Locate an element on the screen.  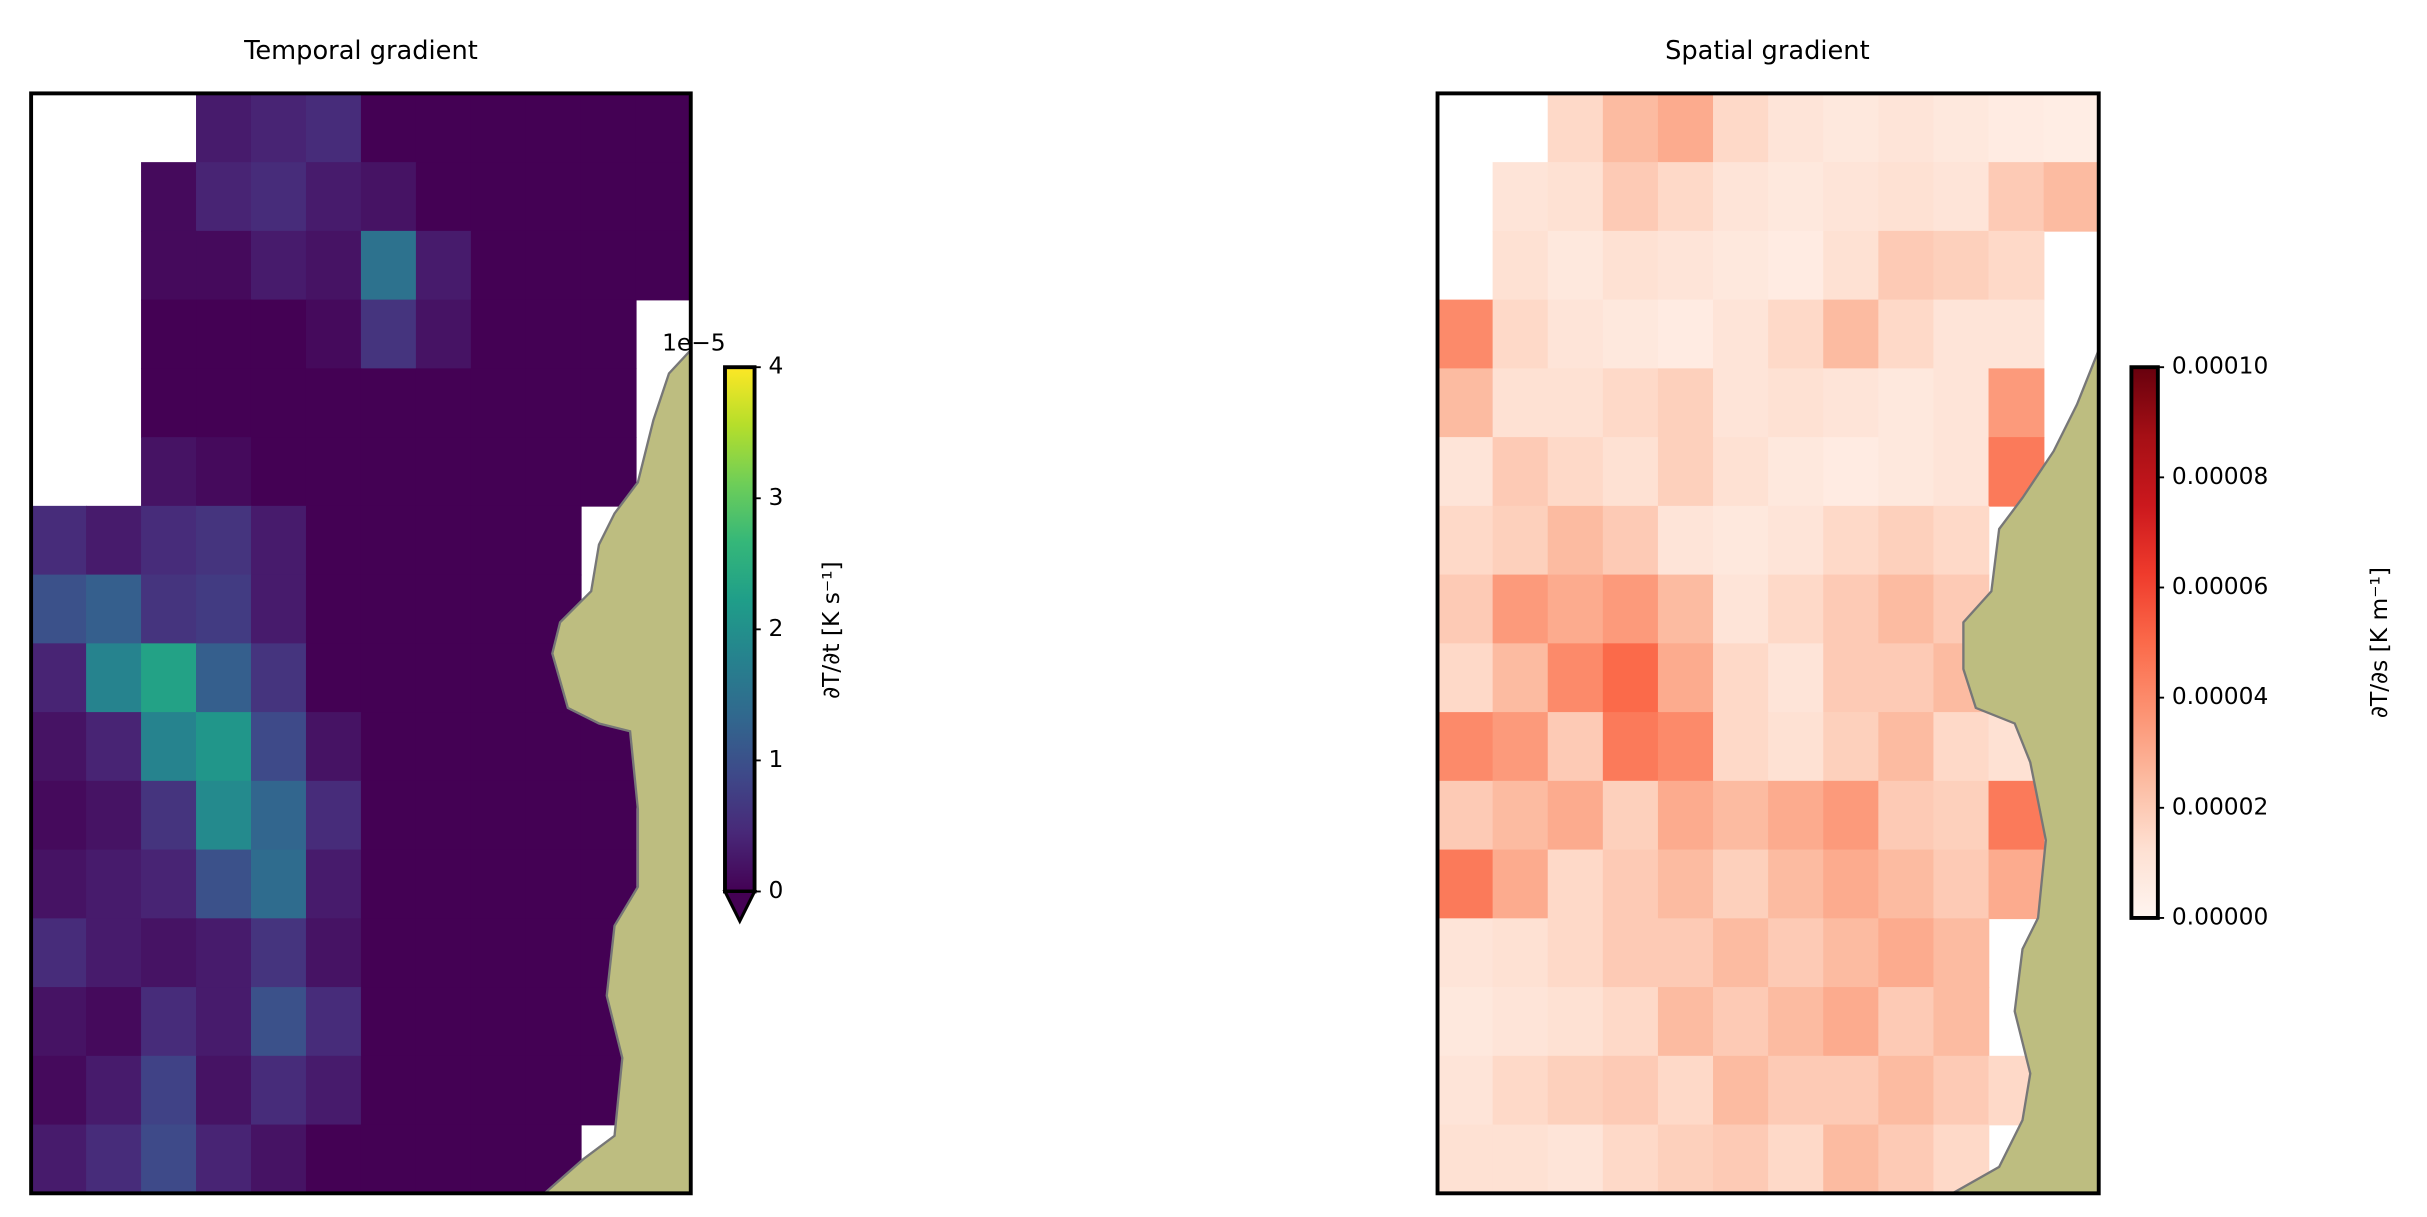
title: Spatial gradient is located at coordinates (1767, 51).